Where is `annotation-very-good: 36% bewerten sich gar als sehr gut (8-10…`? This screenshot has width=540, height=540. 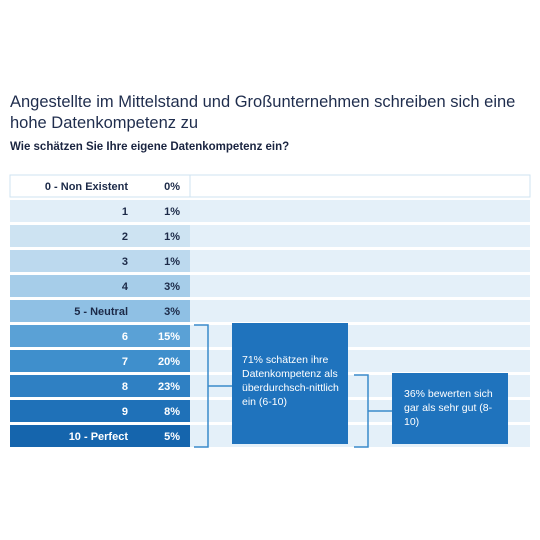
annotation-very-good: 36% bewerten sich gar als sehr gut (8-10… is located at coordinates (448, 408).